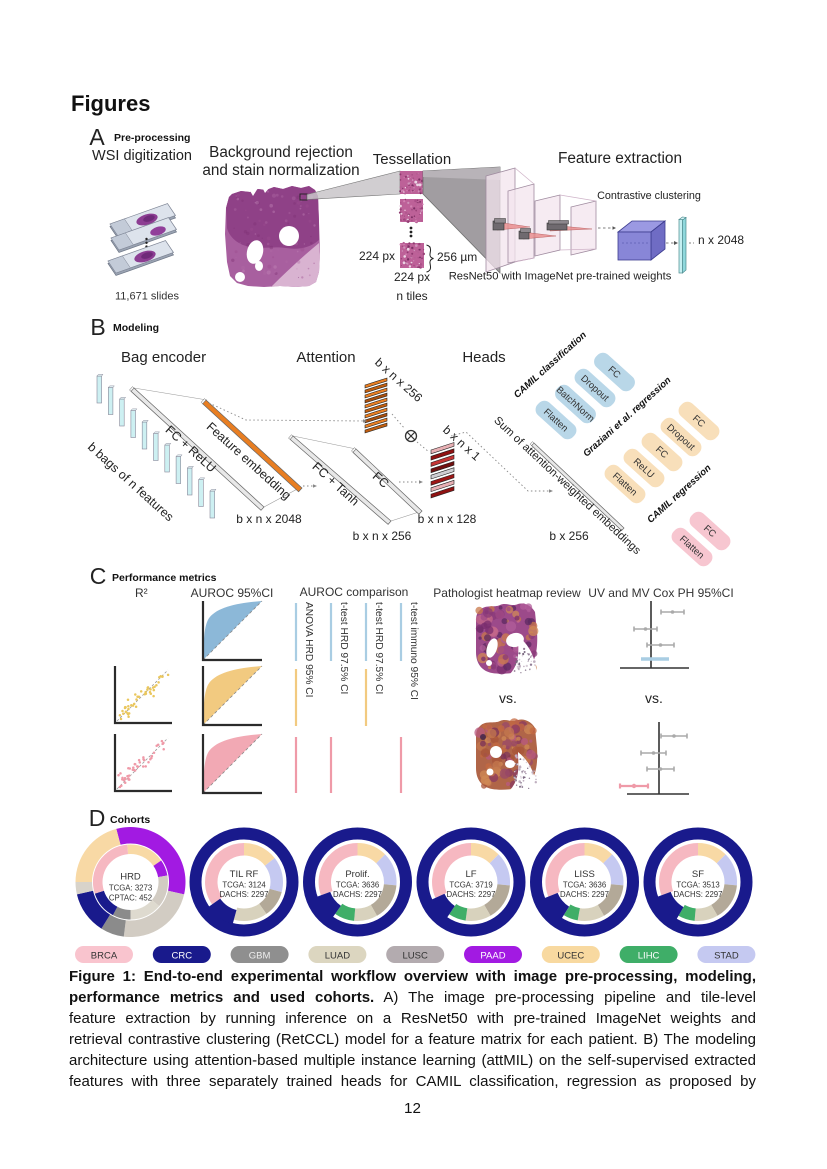 The image size is (827, 1169). What do you see at coordinates (163, 357) in the screenshot?
I see `svg-text: Bag encoder` at bounding box center [163, 357].